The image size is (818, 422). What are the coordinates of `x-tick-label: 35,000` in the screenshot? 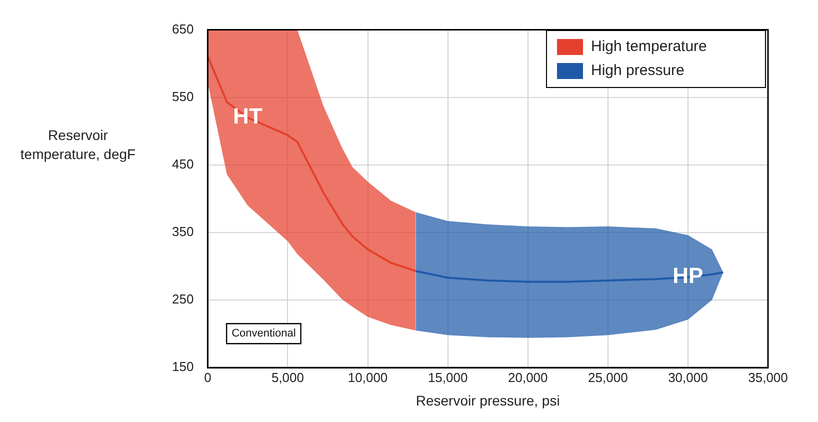 It's located at (768, 377).